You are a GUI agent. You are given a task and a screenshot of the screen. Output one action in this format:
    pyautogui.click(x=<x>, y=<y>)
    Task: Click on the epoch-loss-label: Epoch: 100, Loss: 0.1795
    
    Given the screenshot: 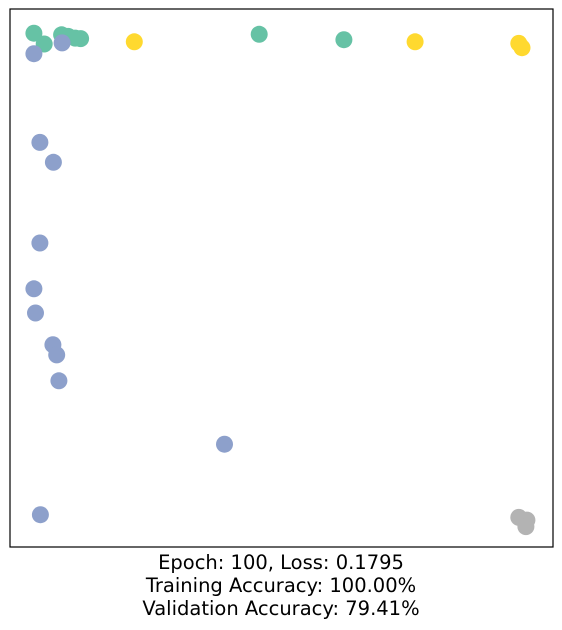 What is the action you would take?
    pyautogui.click(x=281, y=562)
    